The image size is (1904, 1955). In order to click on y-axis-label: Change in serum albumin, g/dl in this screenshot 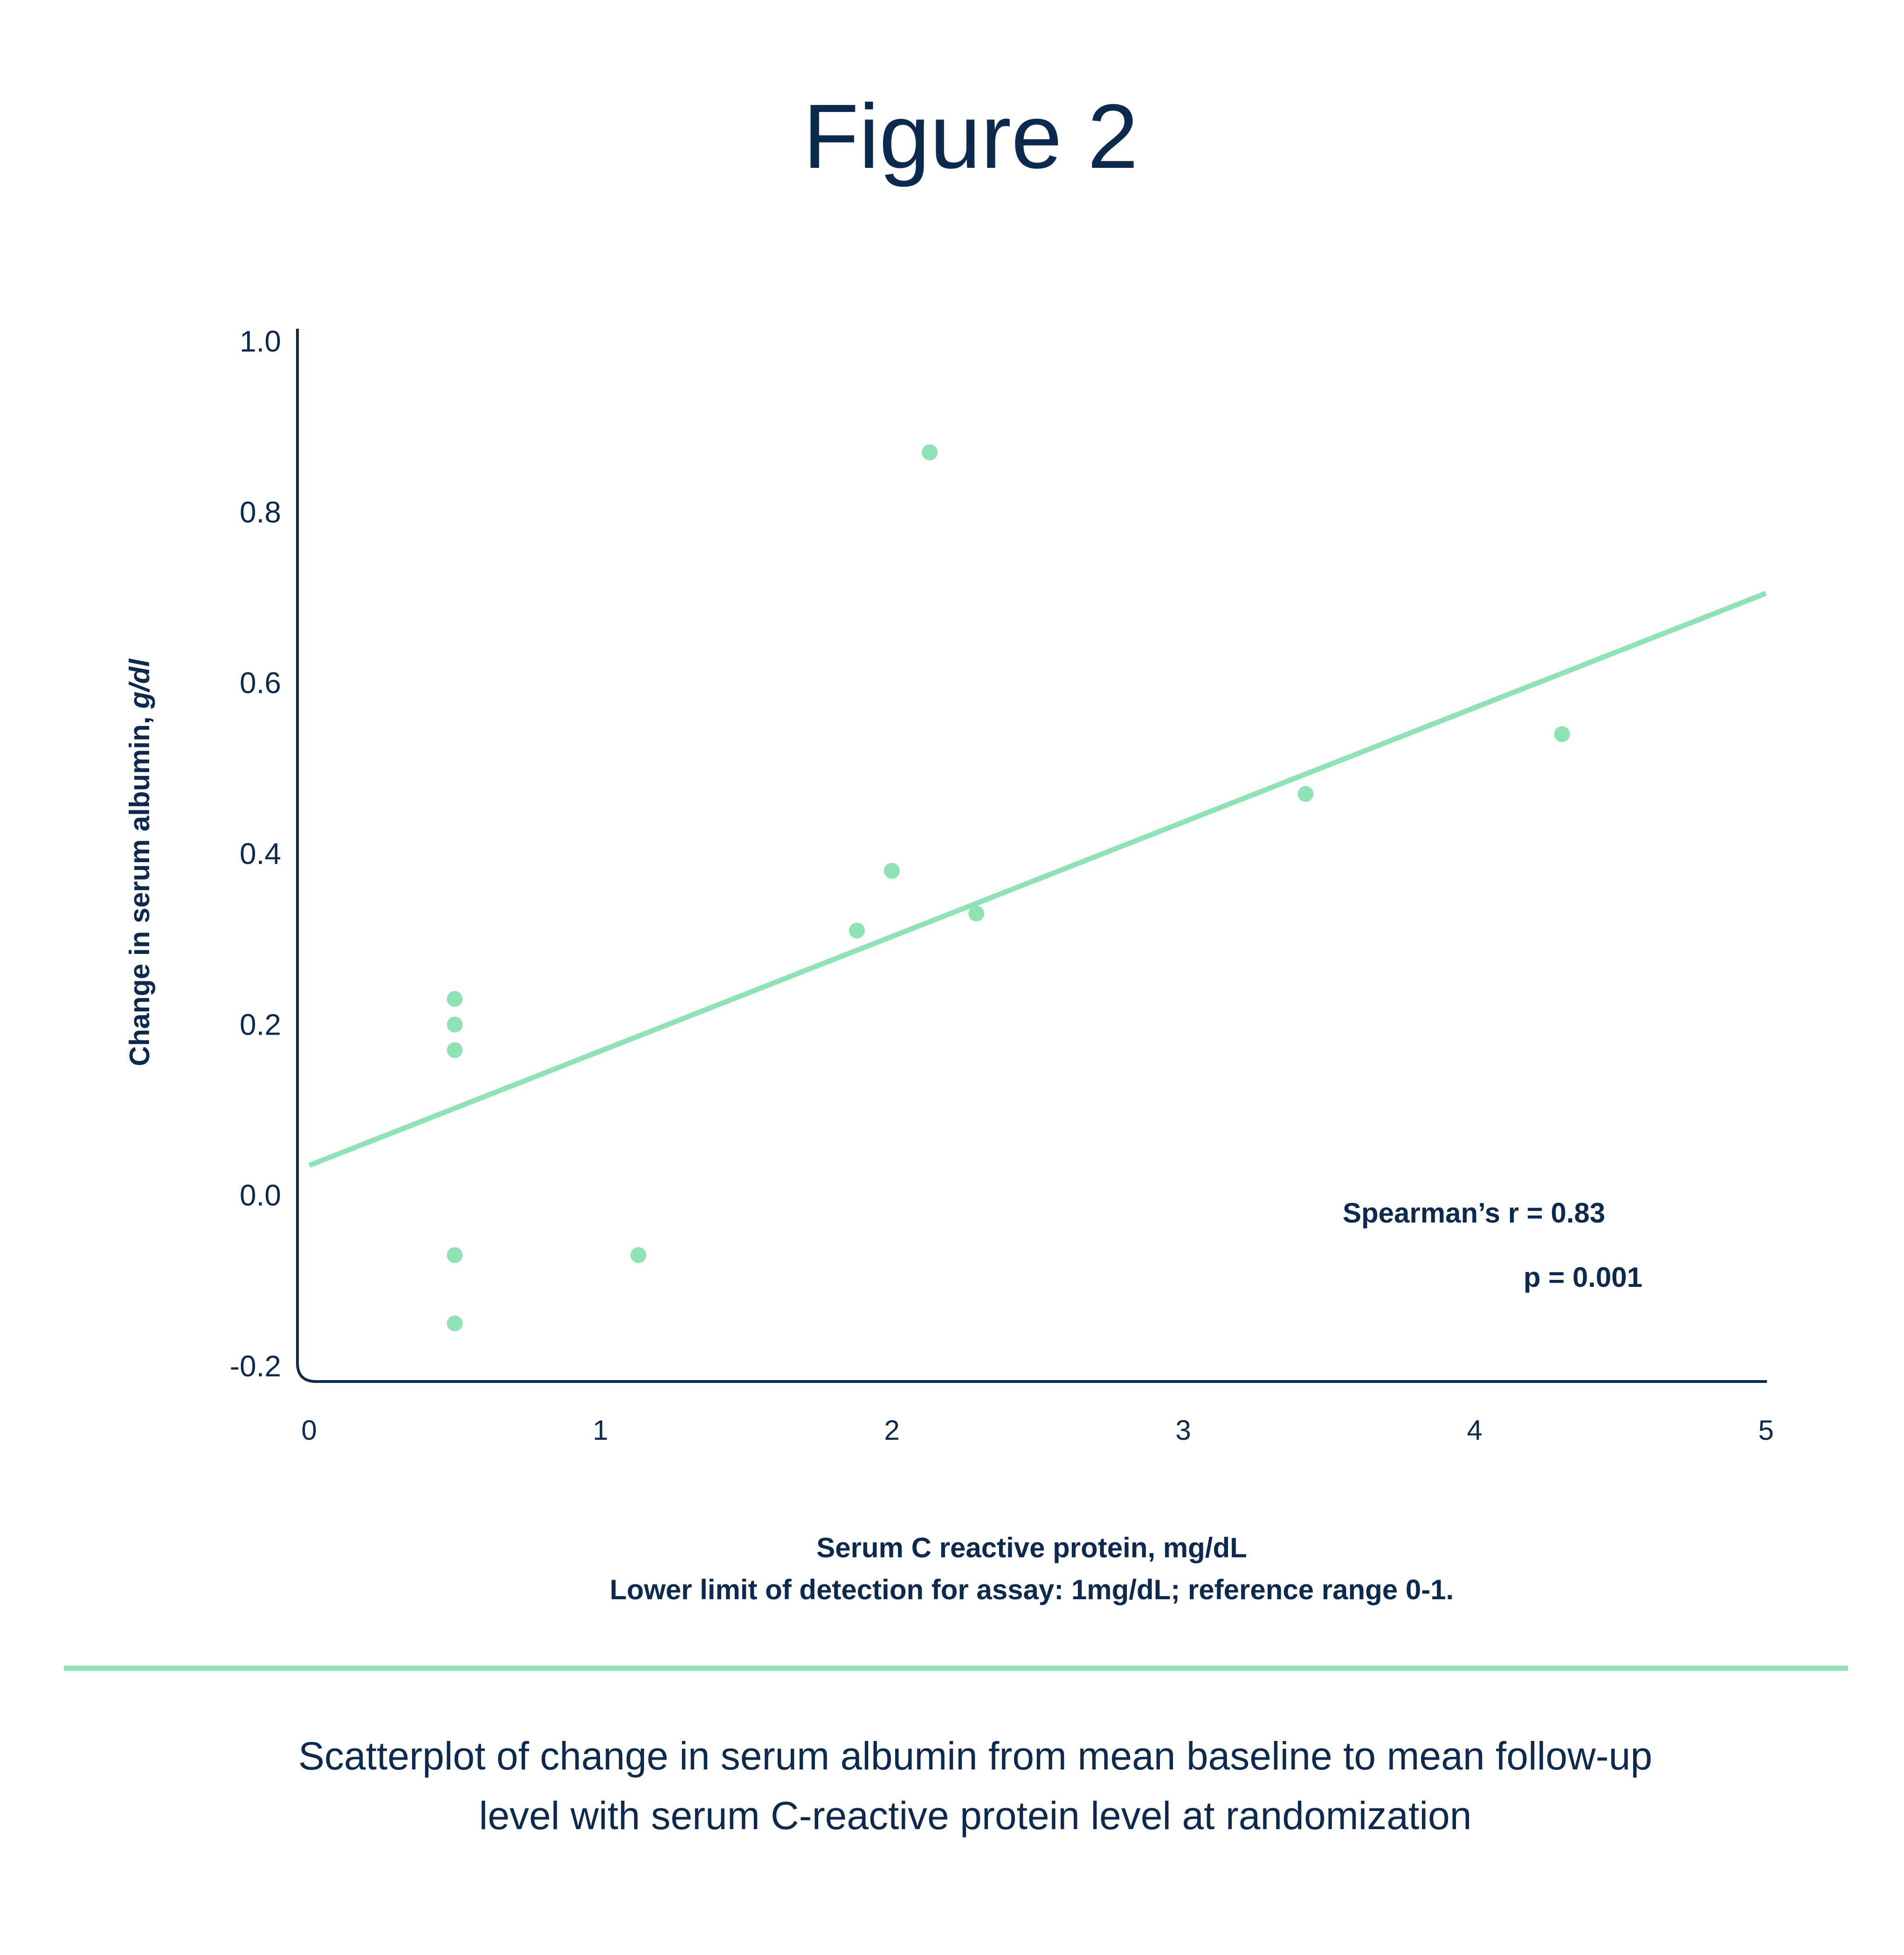, I will do `click(139, 862)`.